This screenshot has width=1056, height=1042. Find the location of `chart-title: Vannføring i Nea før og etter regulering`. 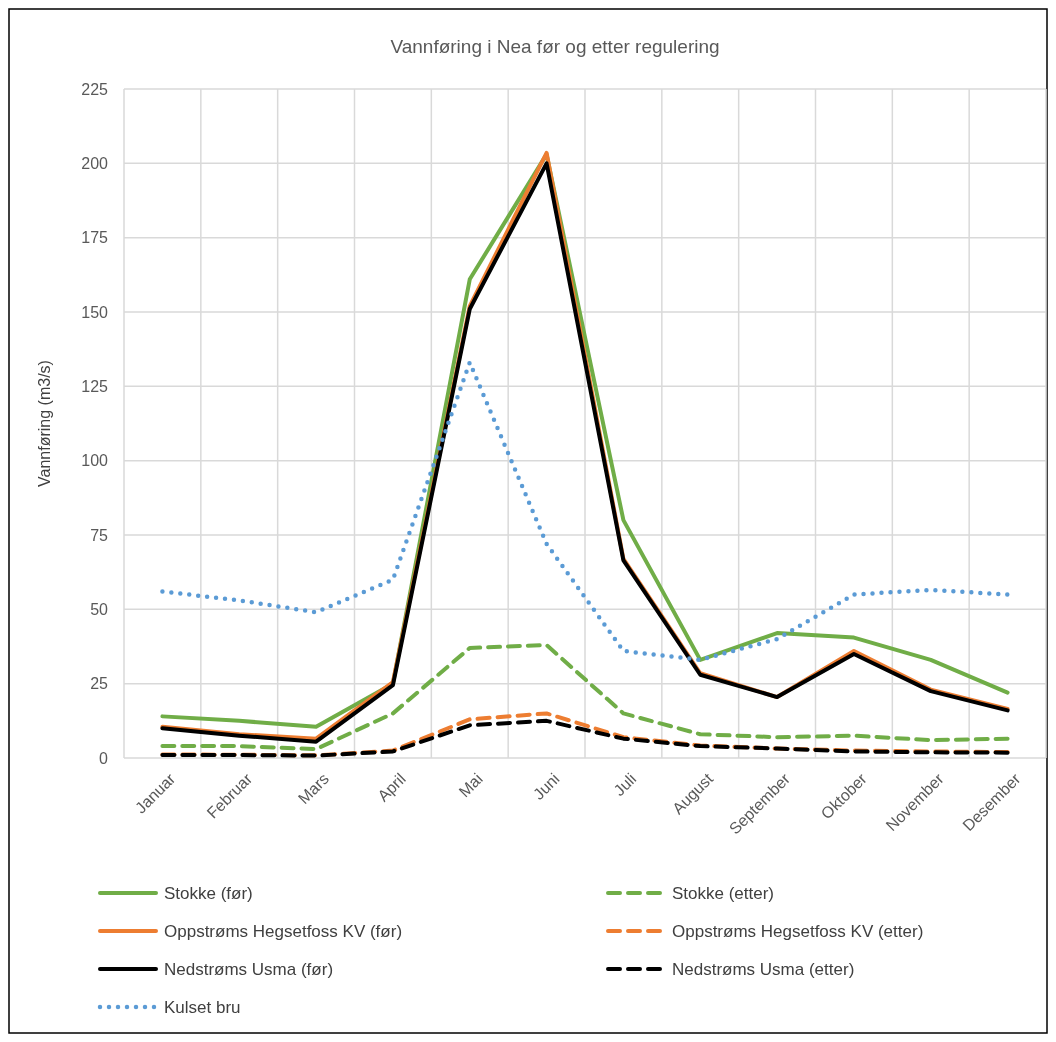

chart-title: Vannføring i Nea før og etter regulering is located at coordinates (555, 46).